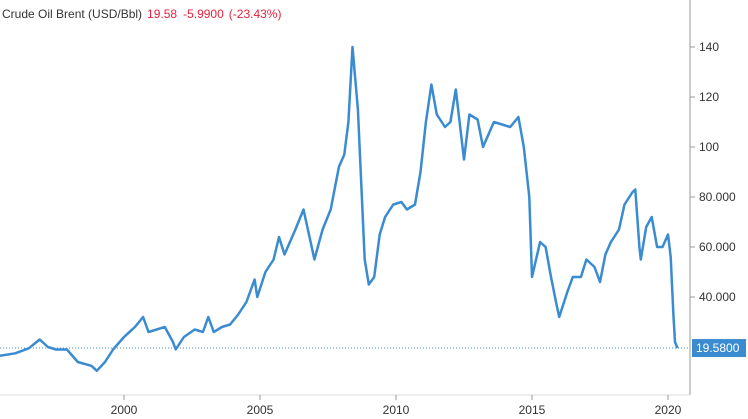 This screenshot has width=748, height=419. What do you see at coordinates (532, 410) in the screenshot?
I see `x-tick-label: 2015` at bounding box center [532, 410].